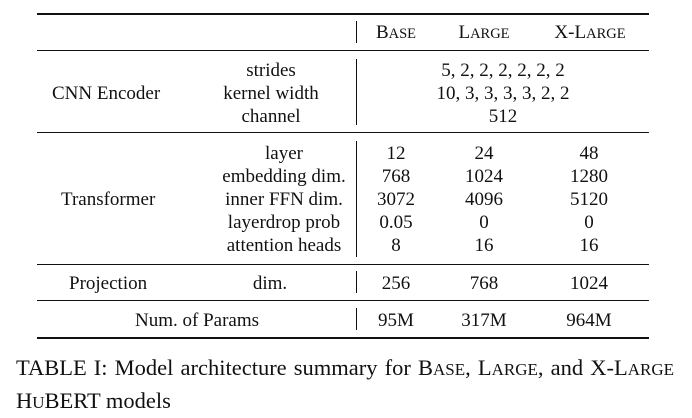 The height and width of the screenshot is (418, 692). What do you see at coordinates (396, 222) in the screenshot?
I see `transformer-layerdrop-base: 0.05` at bounding box center [396, 222].